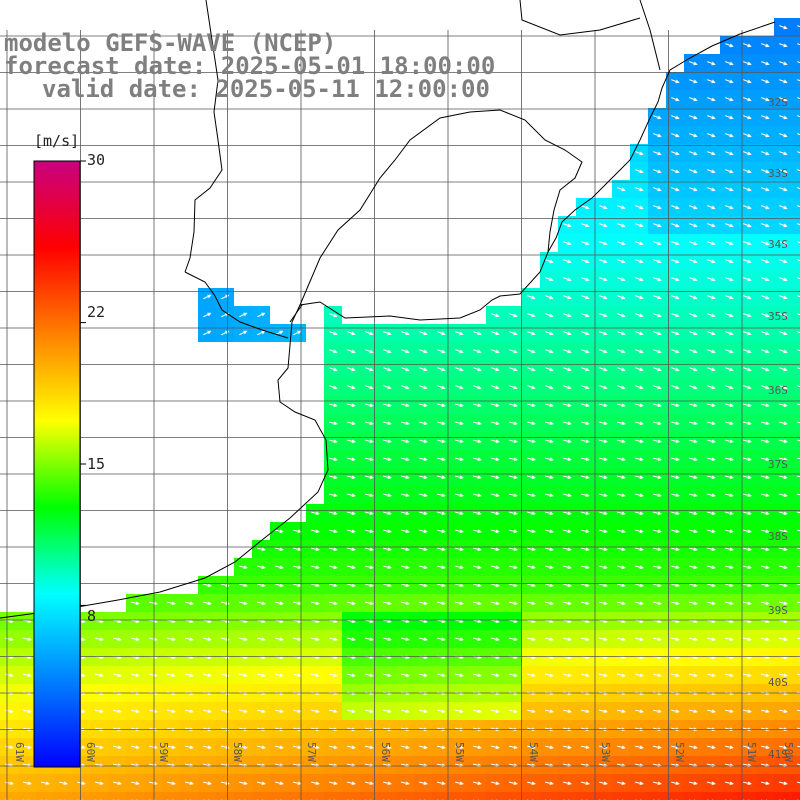 The height and width of the screenshot is (800, 800). What do you see at coordinates (778, 464) in the screenshot?
I see `latitude-label: 37S` at bounding box center [778, 464].